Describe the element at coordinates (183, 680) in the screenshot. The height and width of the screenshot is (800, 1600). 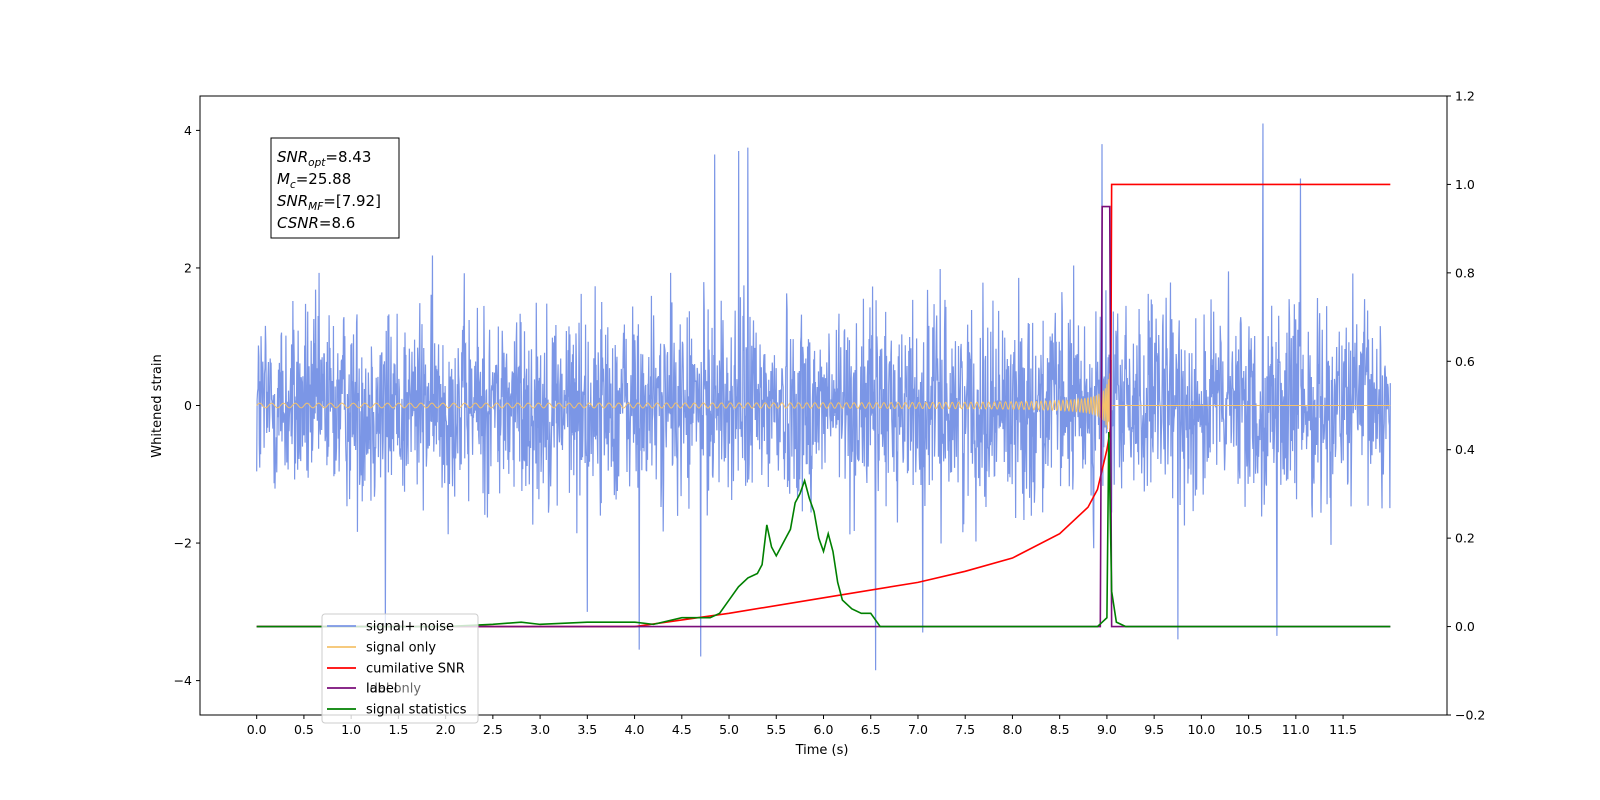
I see `y-tick-label: −4` at that location.